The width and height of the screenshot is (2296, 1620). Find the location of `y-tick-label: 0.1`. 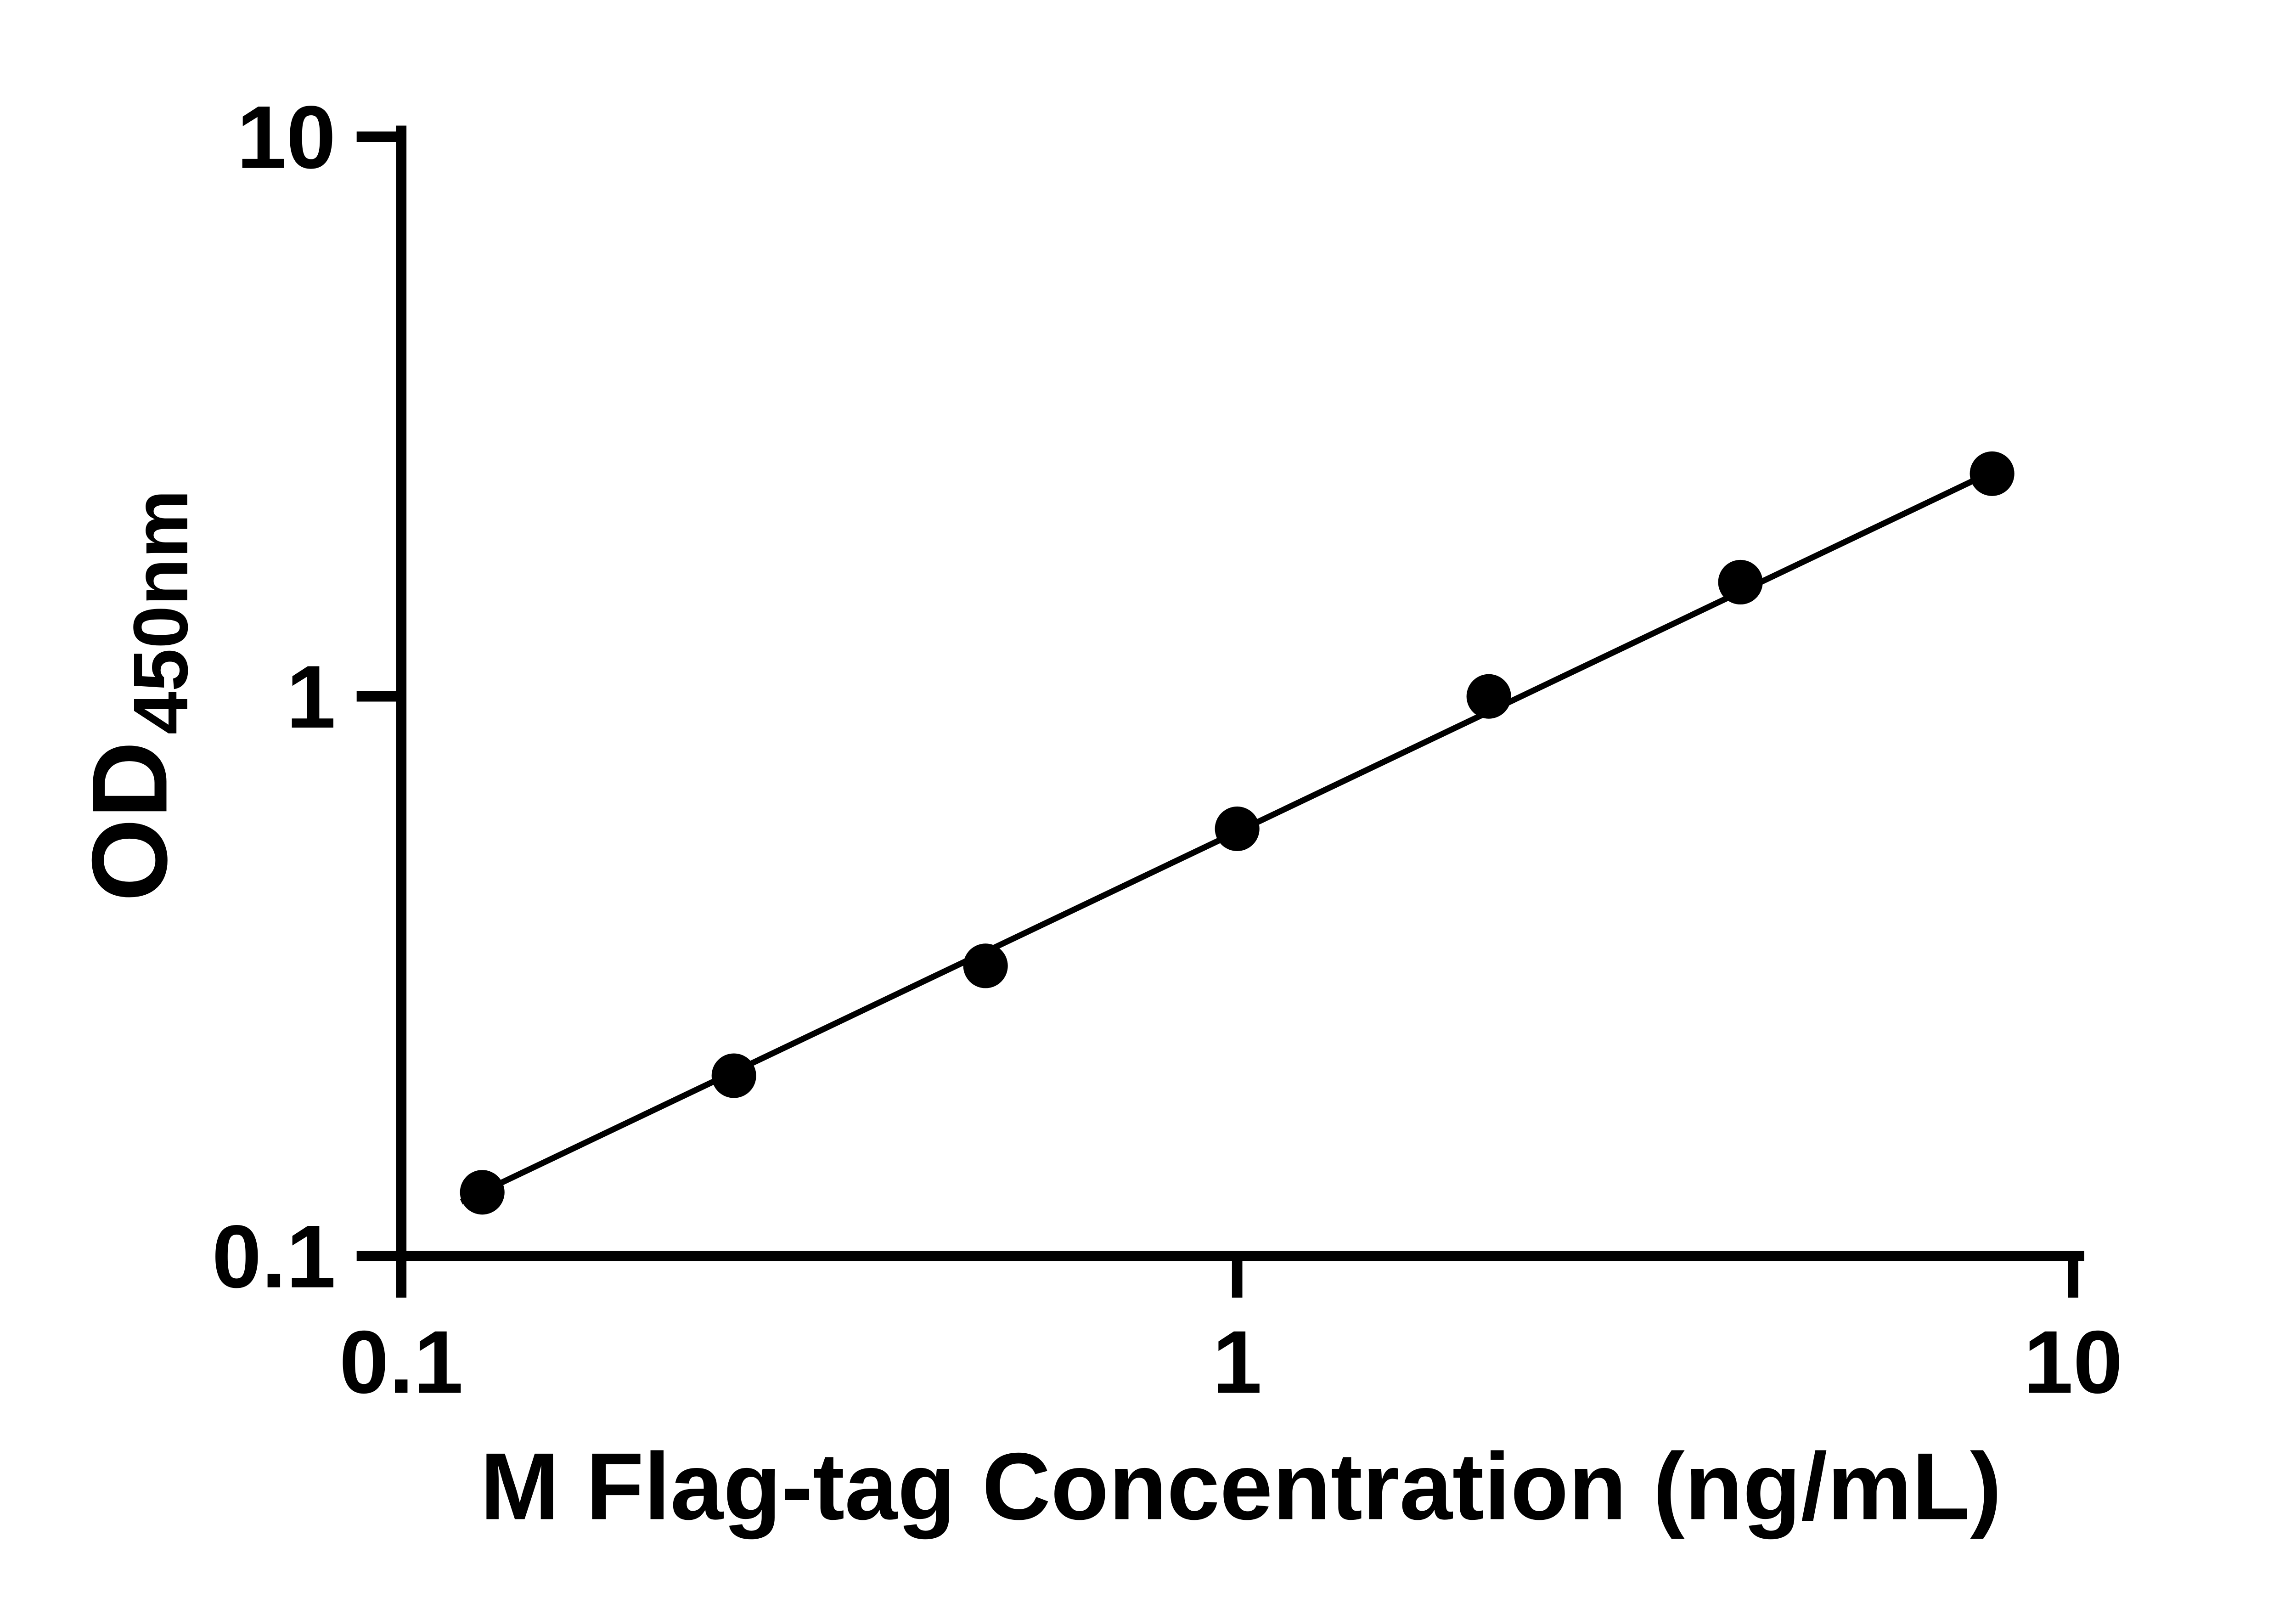

y-tick-label: 0.1 is located at coordinates (274, 1257).